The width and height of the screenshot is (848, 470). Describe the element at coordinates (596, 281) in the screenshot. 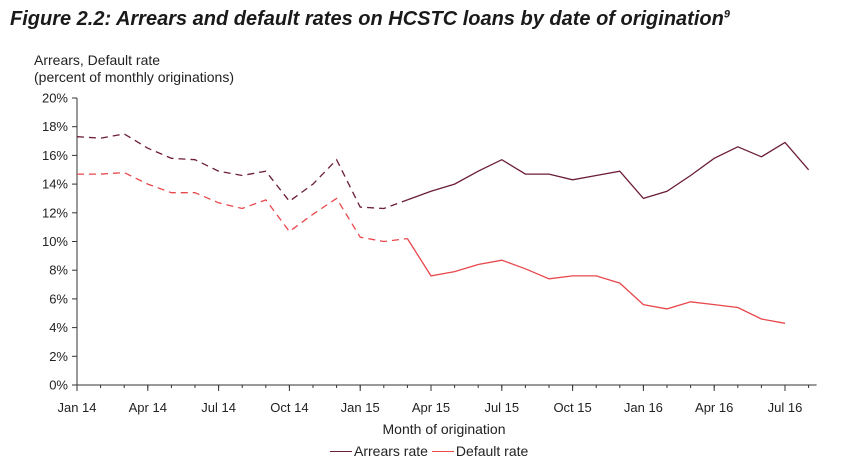

I see `series-line-default-solid` at that location.